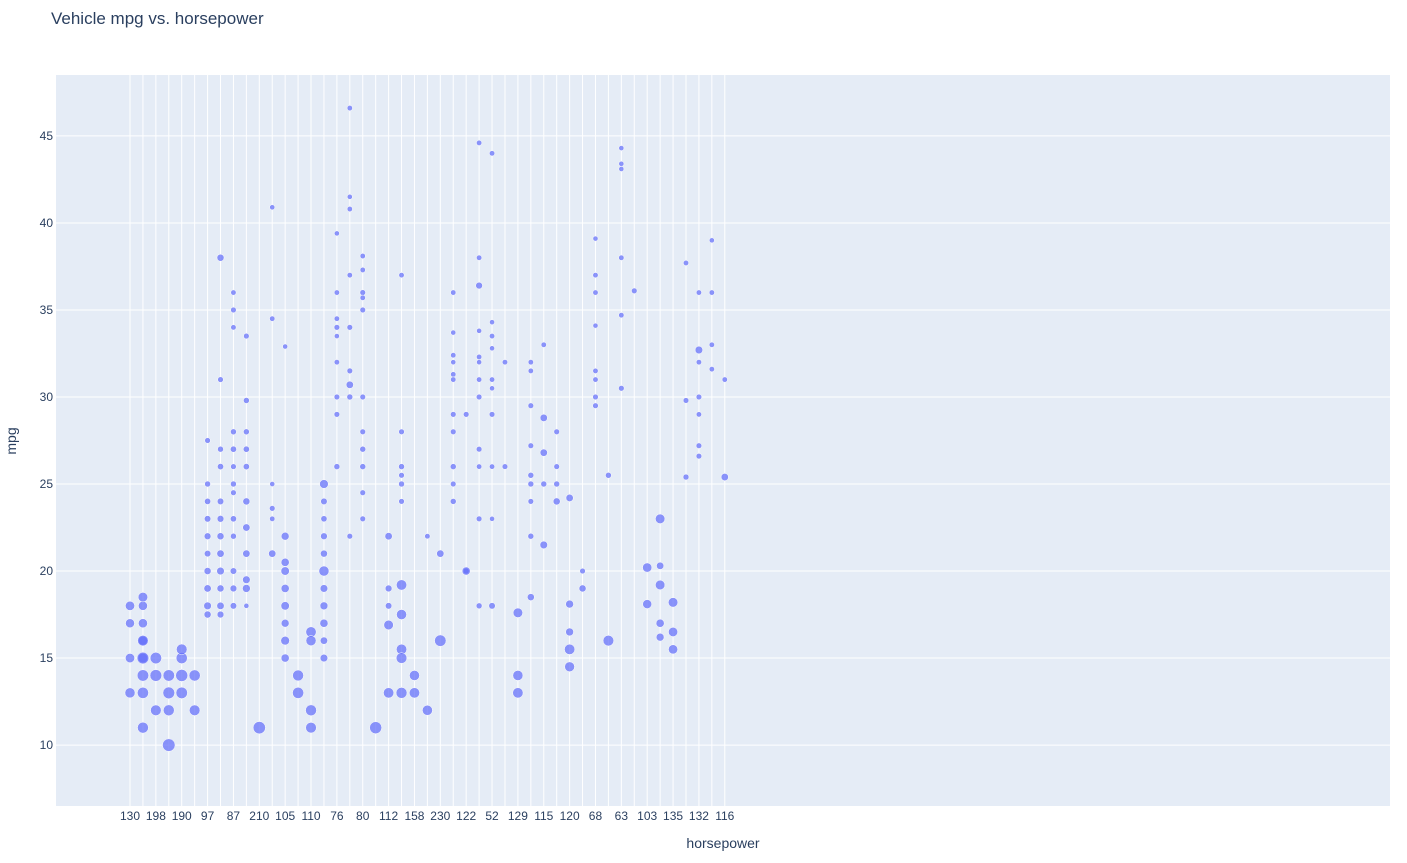 The width and height of the screenshot is (1407, 863). Describe the element at coordinates (414, 816) in the screenshot. I see `x-tick-label: 158` at that location.